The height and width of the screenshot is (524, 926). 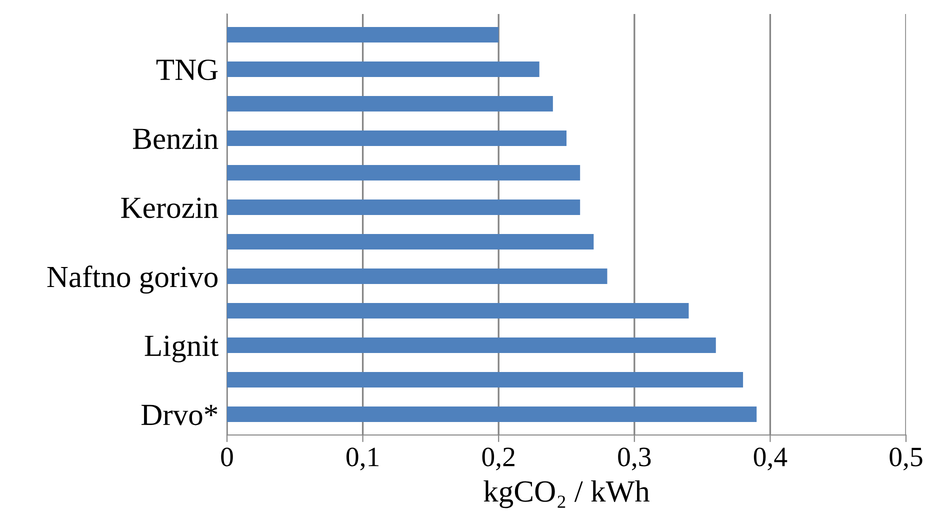 I want to click on x-tick-label: 0, so click(x=227, y=457).